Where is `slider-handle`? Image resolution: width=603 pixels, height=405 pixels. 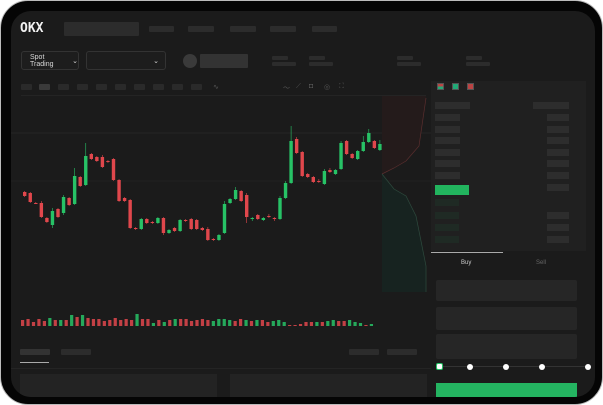 slider-handle is located at coordinates (439, 366).